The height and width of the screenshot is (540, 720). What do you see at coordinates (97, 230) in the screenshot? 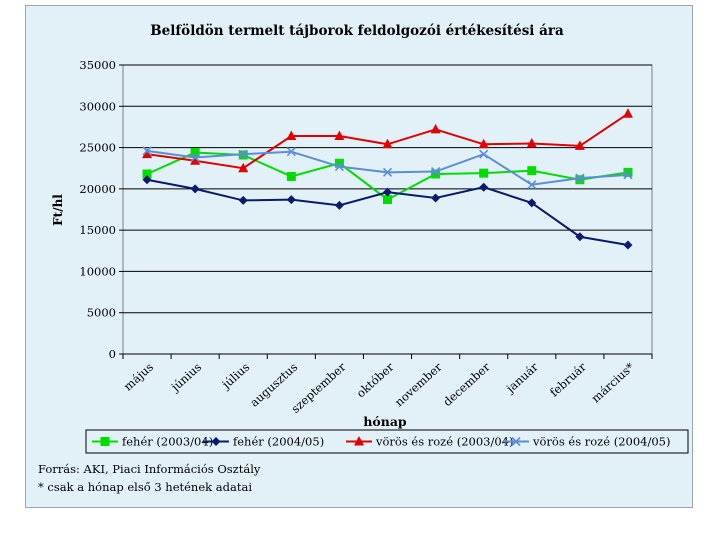
I see `y-tick-label: 15000` at bounding box center [97, 230].